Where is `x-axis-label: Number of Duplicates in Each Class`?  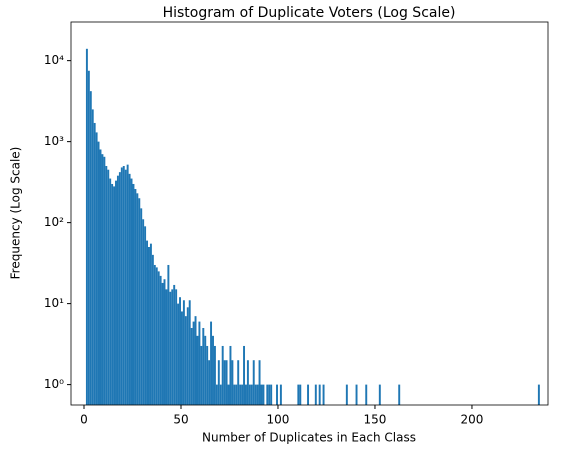 x-axis-label: Number of Duplicates in Each Class is located at coordinates (309, 438).